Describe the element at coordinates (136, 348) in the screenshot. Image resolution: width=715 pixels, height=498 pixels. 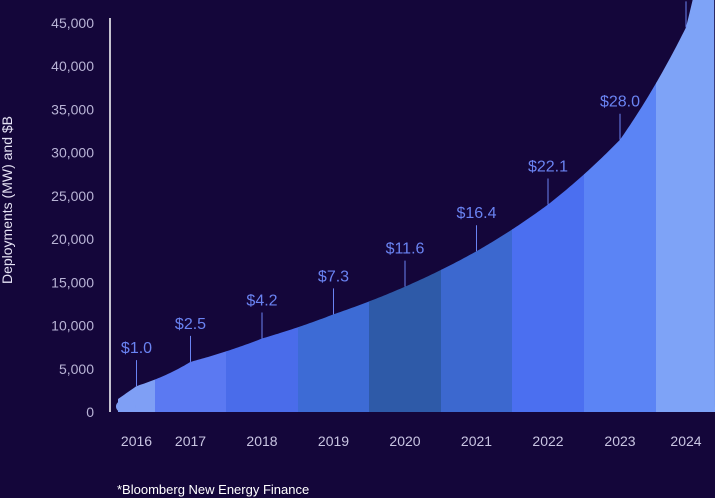
I see `data-label: $1.0` at that location.